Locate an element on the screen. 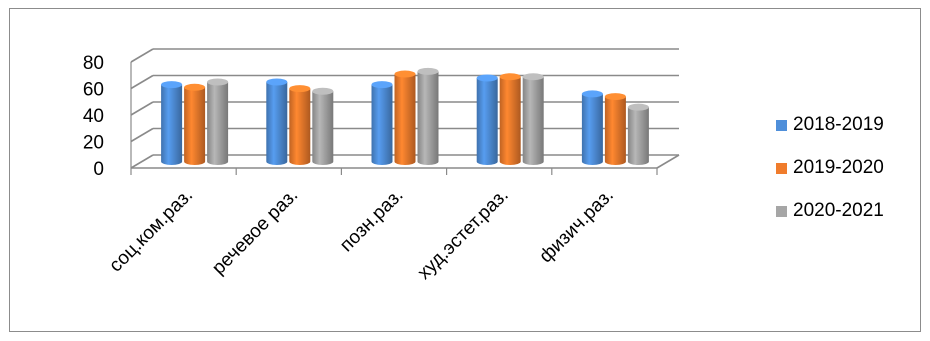 The width and height of the screenshot is (930, 341). x-category-label: худ.эстет.раз. is located at coordinates (463, 234).